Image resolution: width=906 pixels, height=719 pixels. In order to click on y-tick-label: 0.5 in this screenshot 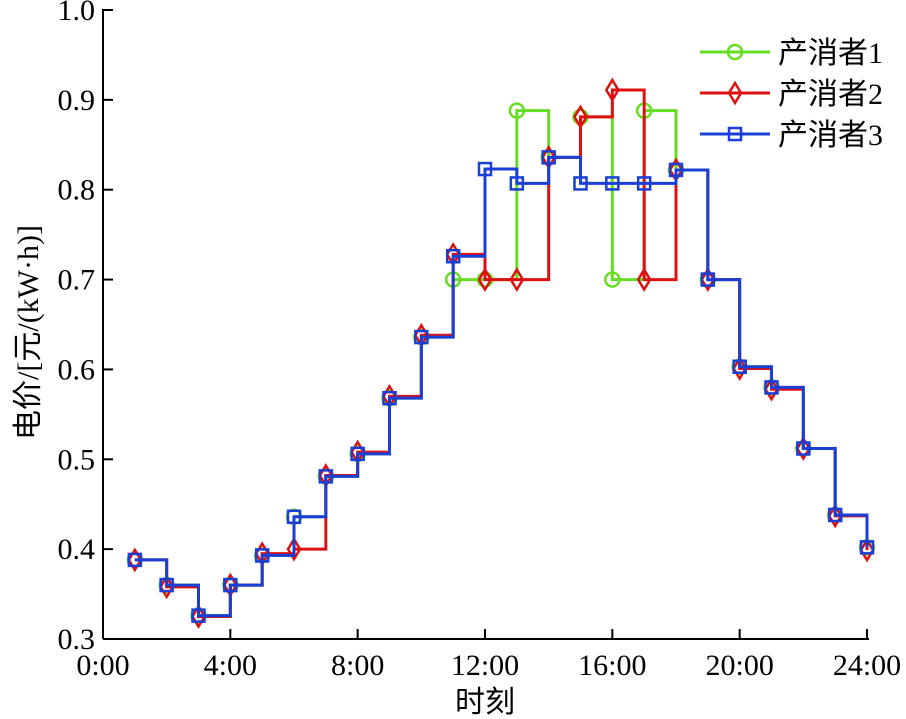, I will do `click(77, 459)`.